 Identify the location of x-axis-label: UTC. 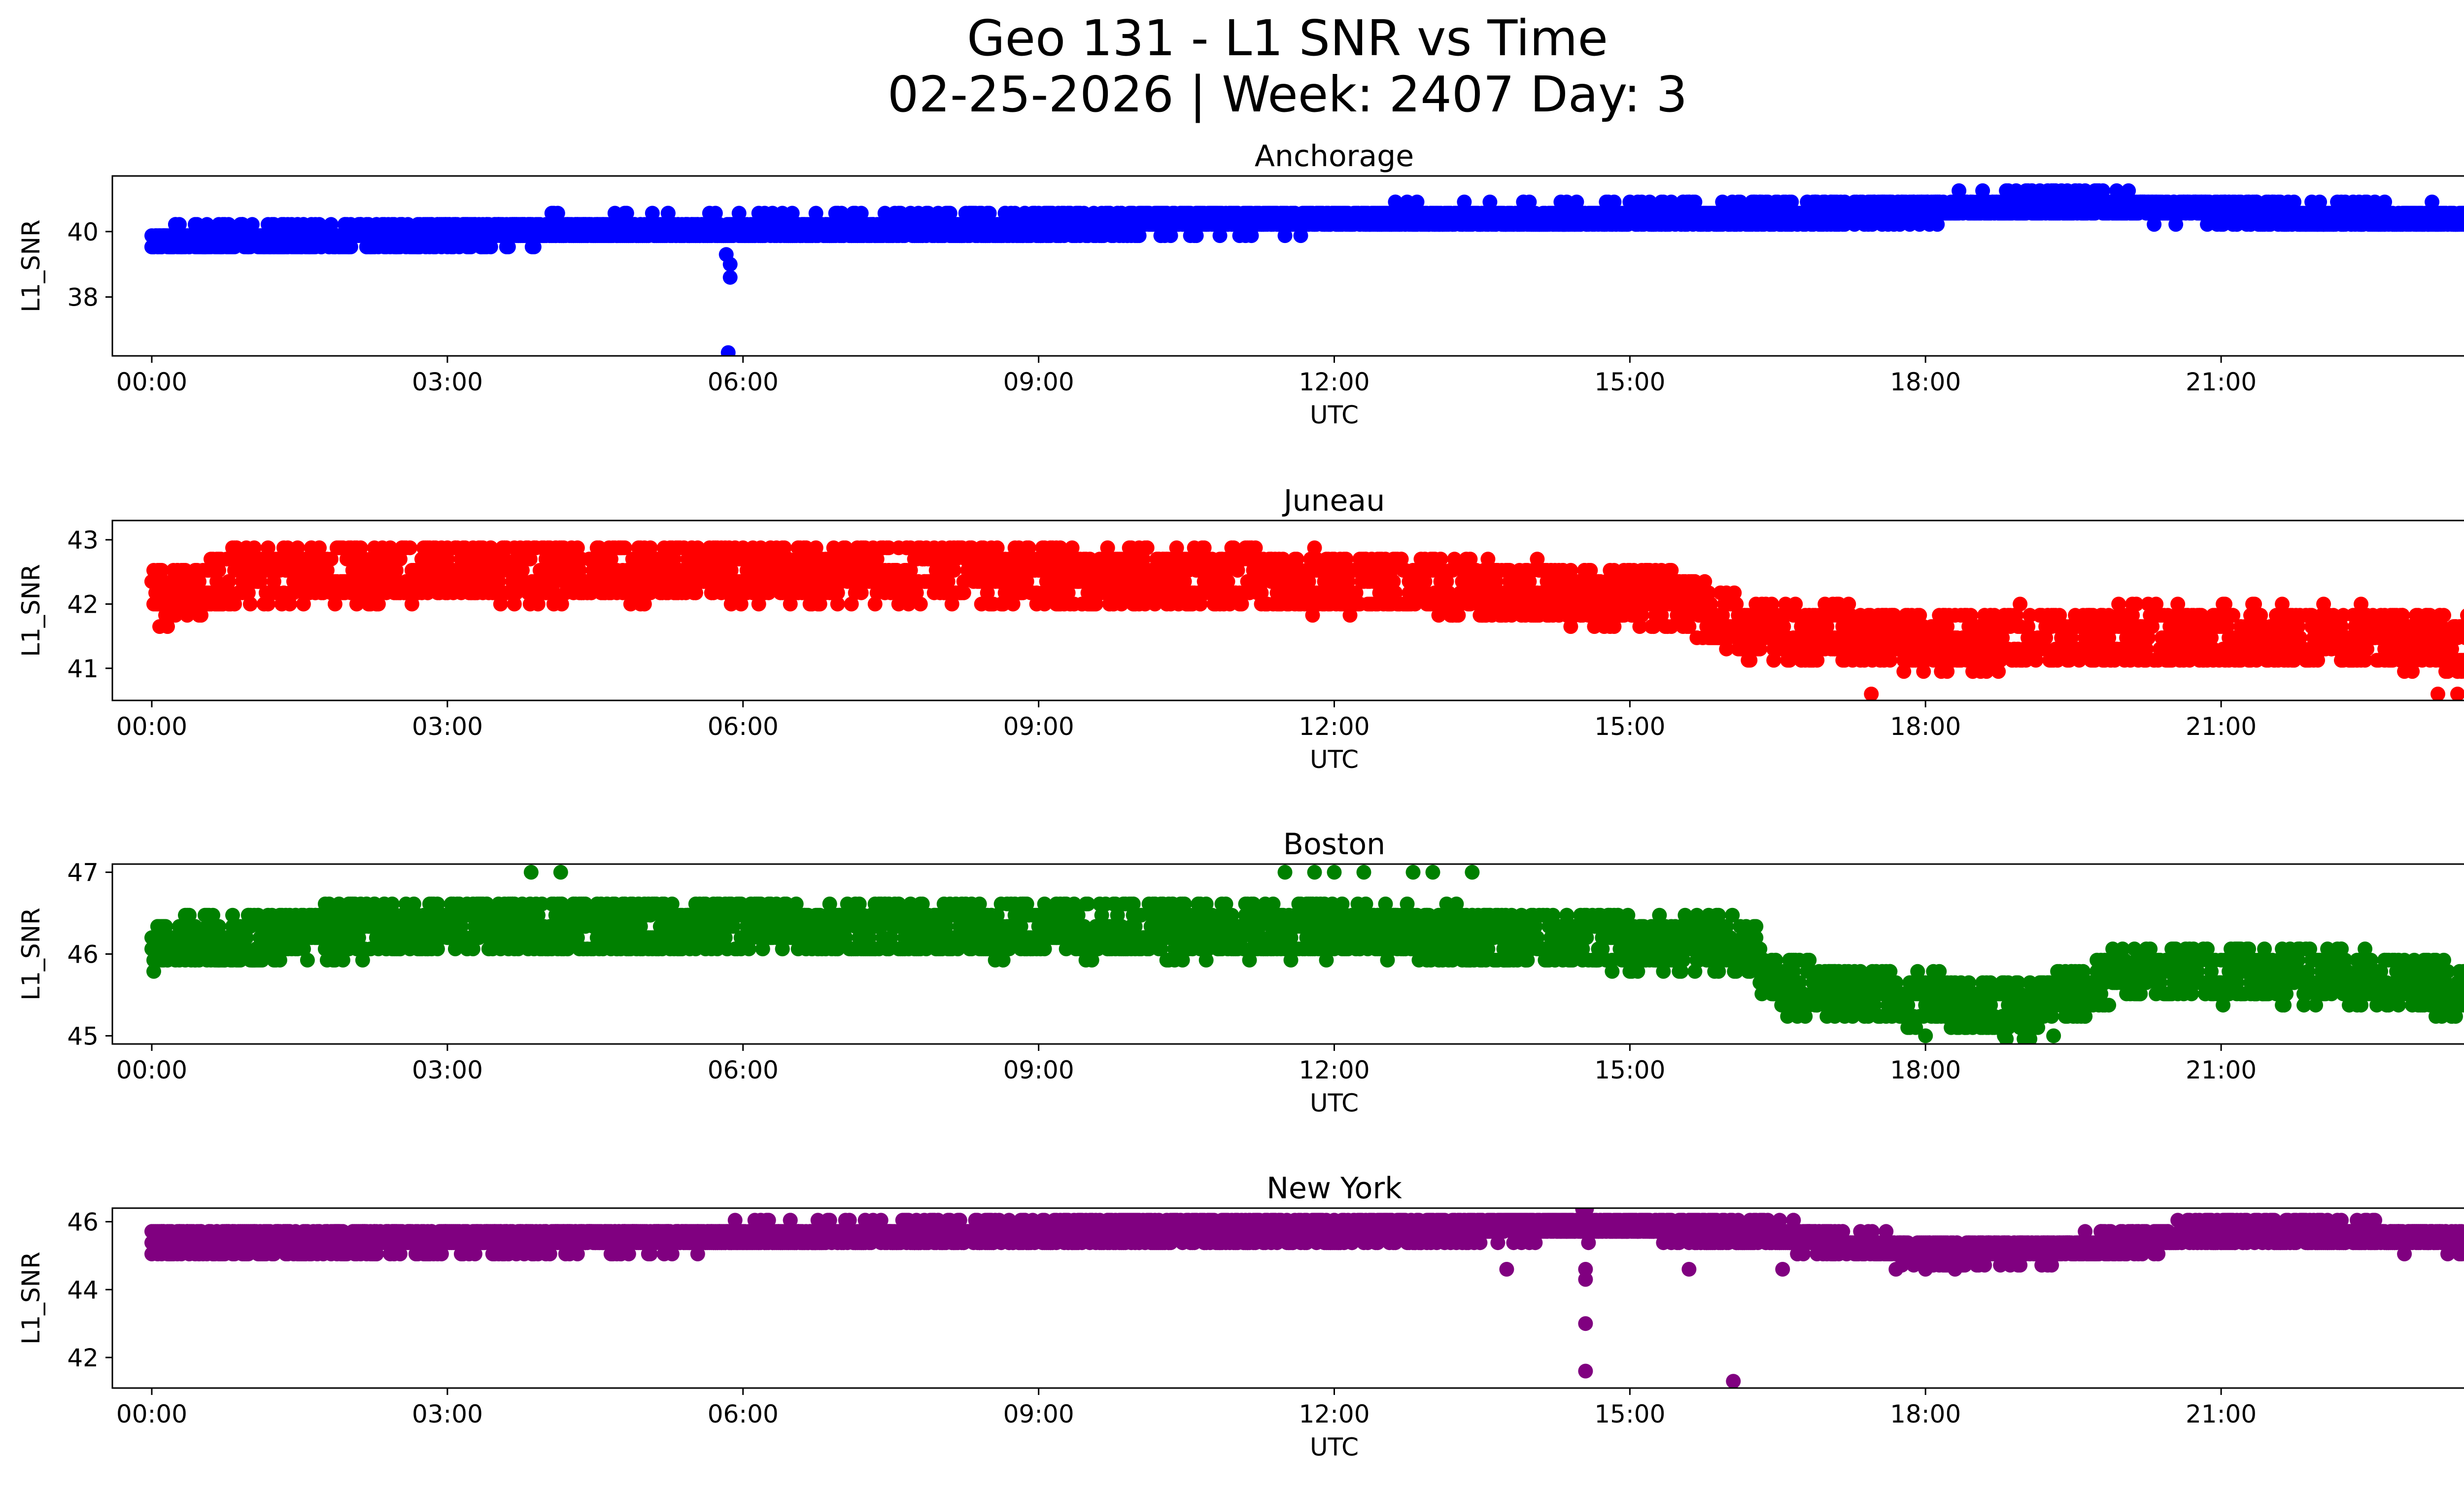
(1334, 415).